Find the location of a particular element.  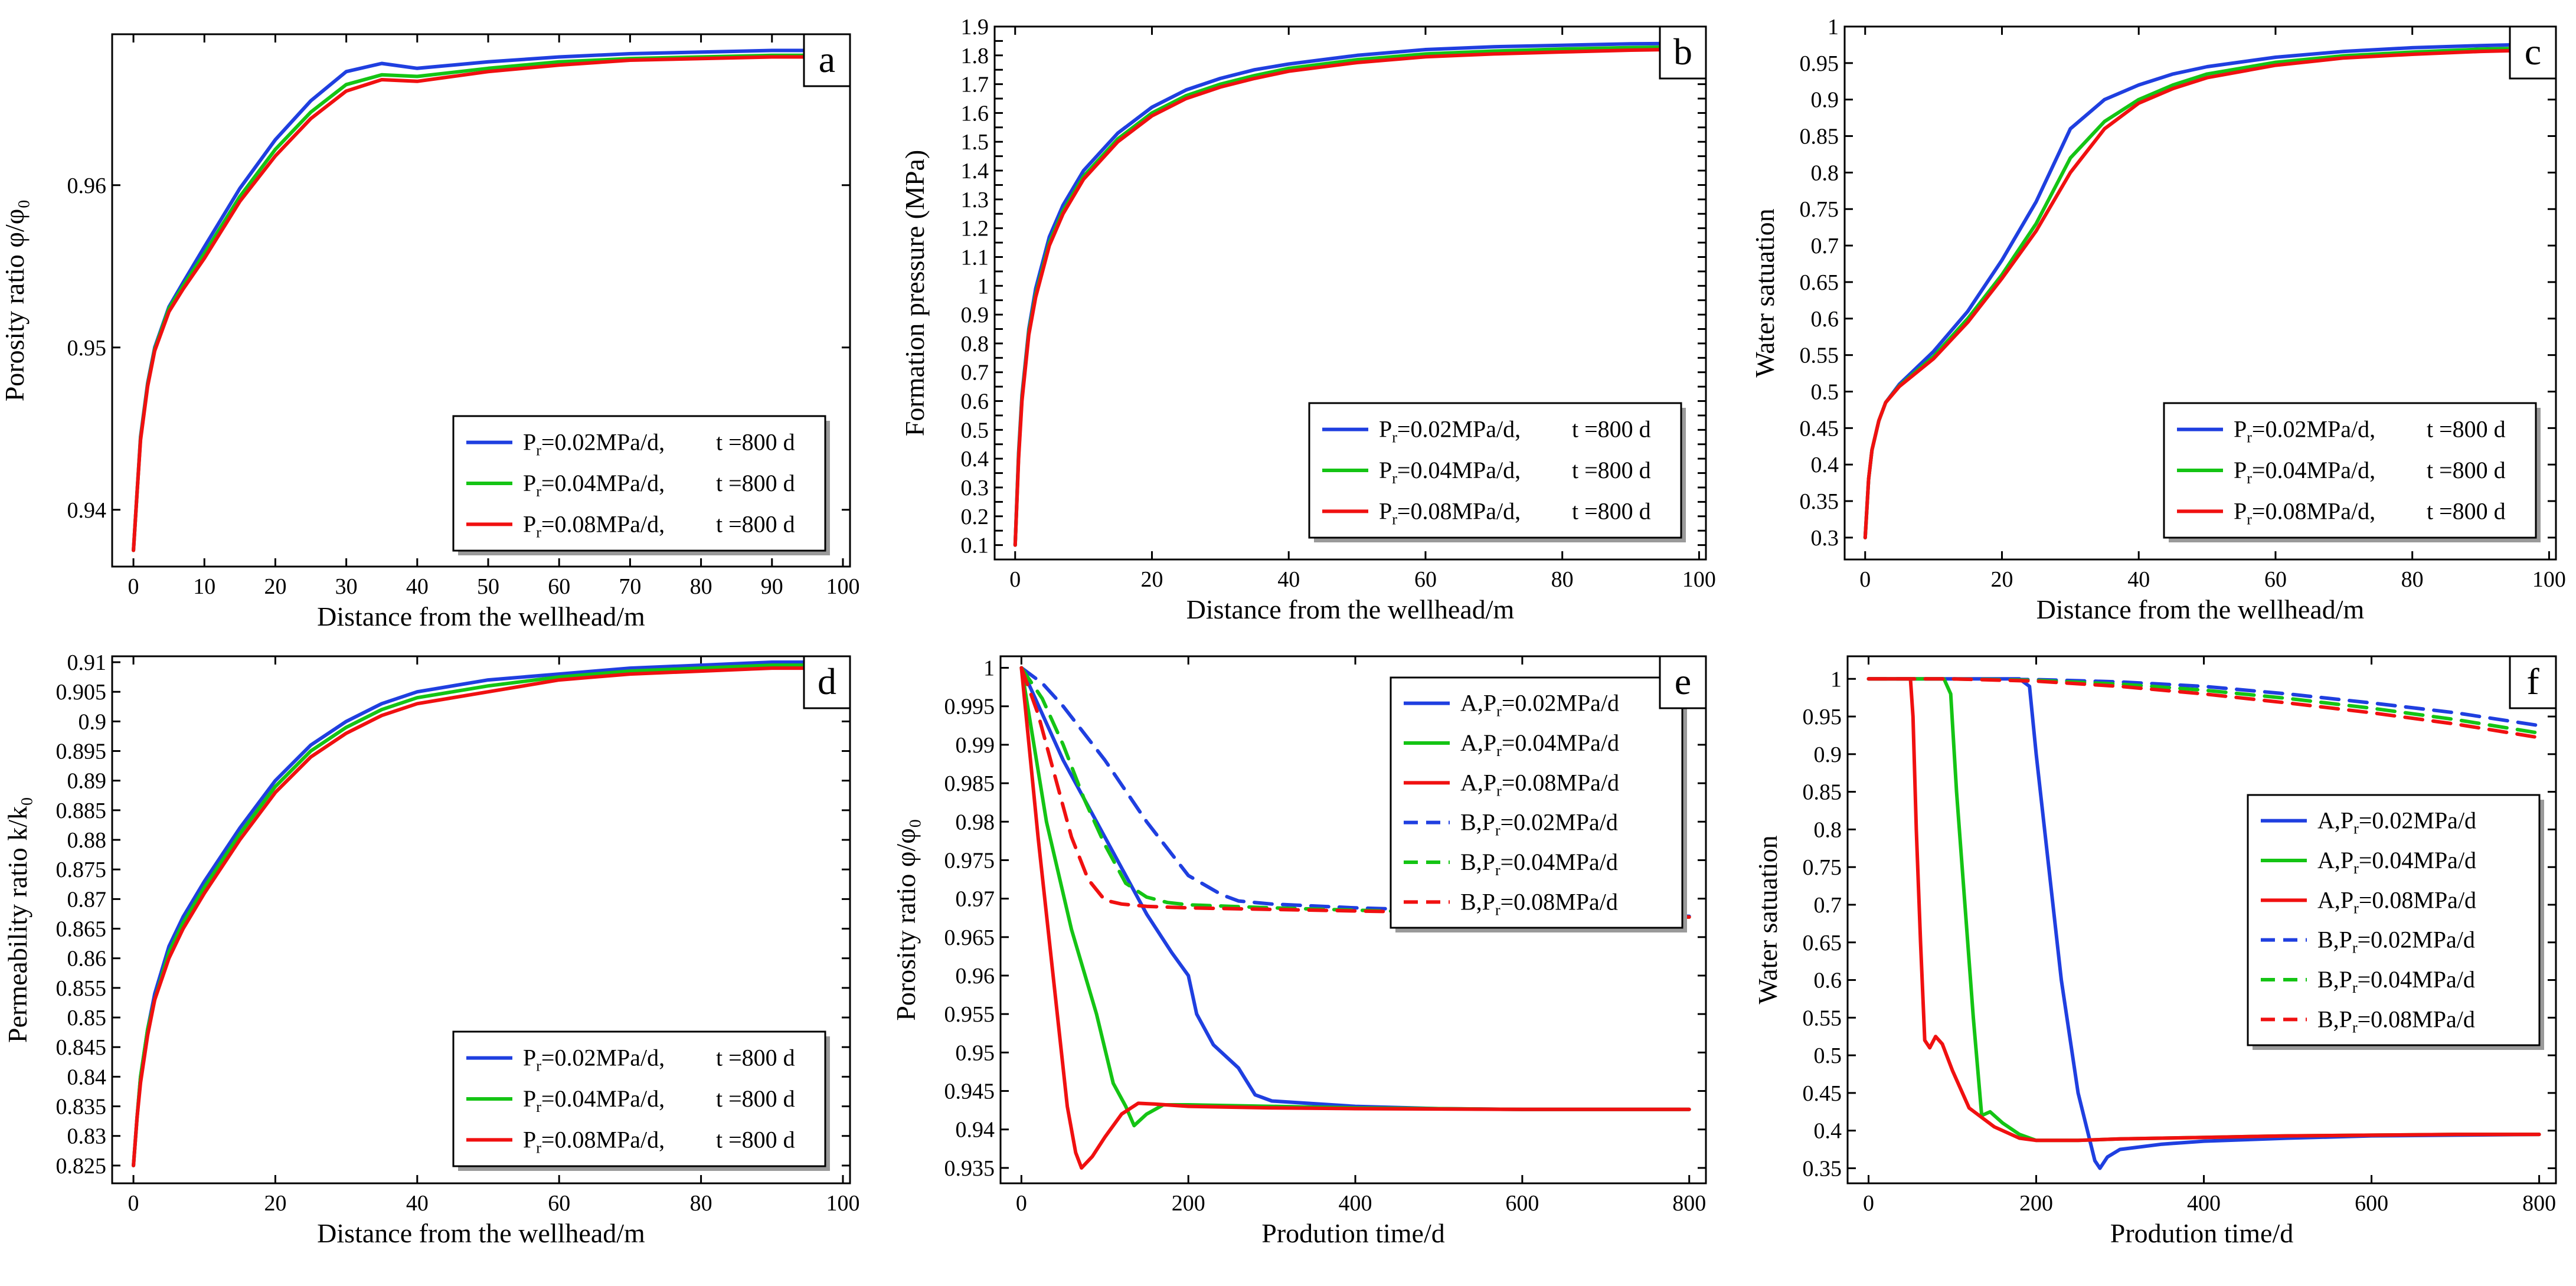

x-axis-label: Prodution time/d is located at coordinates (2202, 1233).